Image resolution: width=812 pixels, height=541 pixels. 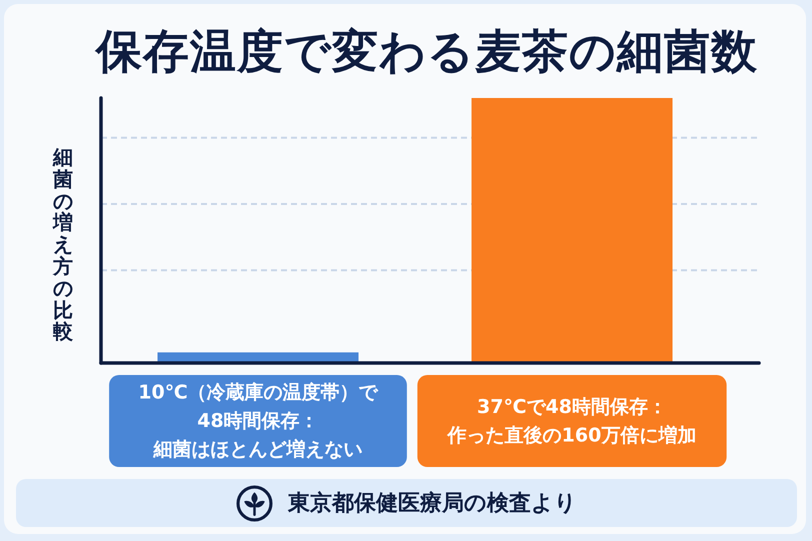 I want to click on x-tick-label: 10℃（冷蔵庫の温度帯）で48時間保存：細菌はほとんど増えない, so click(x=258, y=421).